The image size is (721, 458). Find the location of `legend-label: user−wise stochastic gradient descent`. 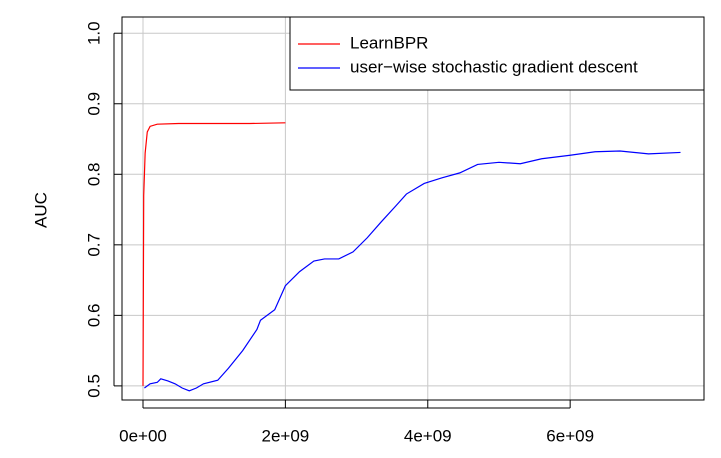

legend-label: user−wise stochastic gradient descent is located at coordinates (494, 66).